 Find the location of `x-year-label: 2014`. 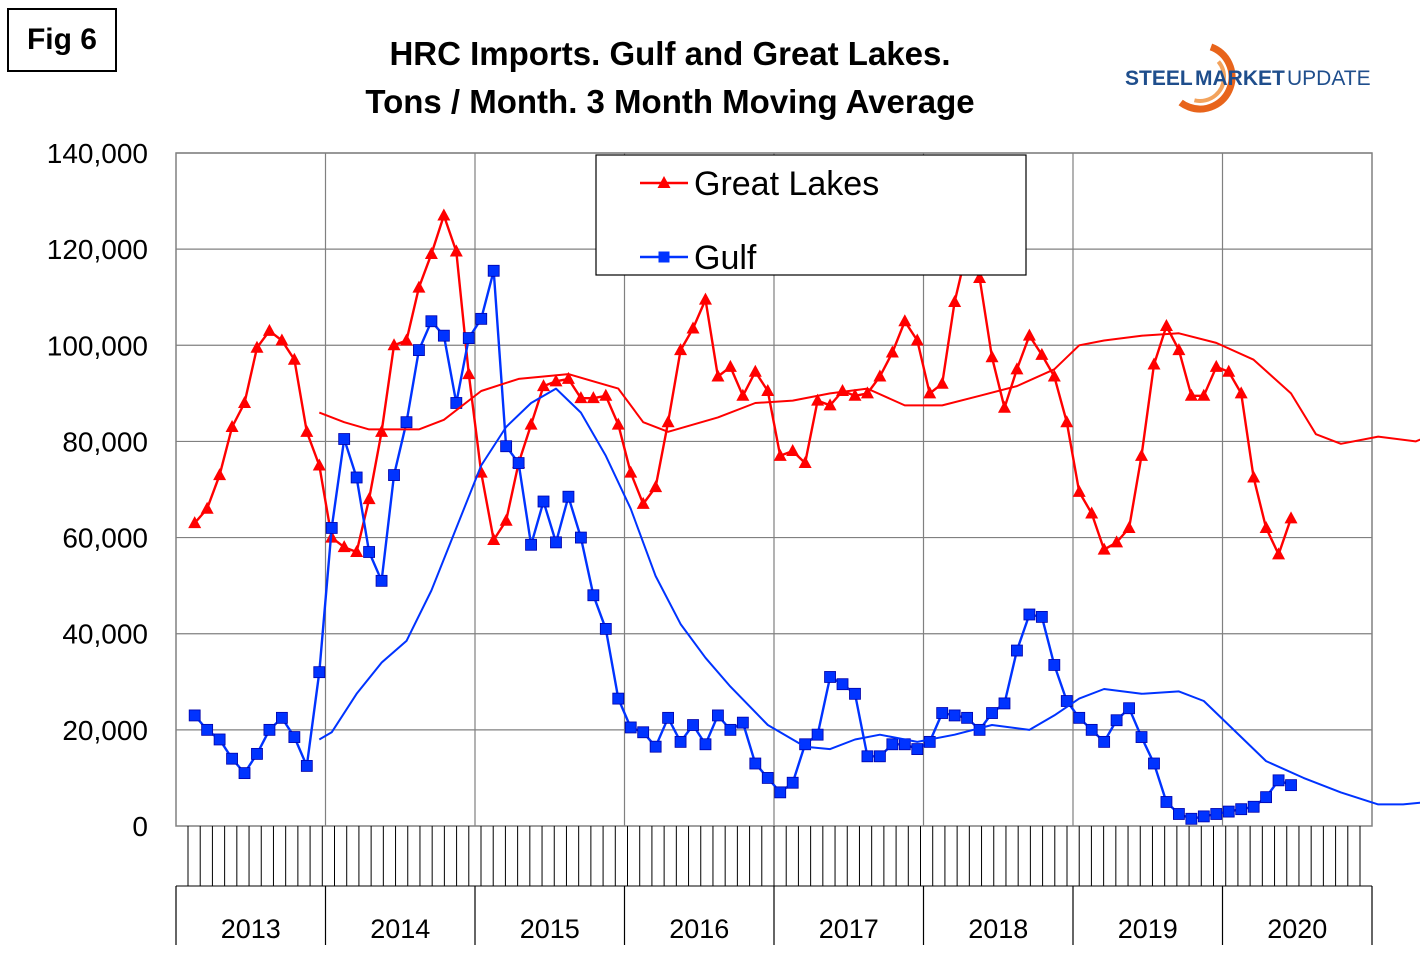

x-year-label: 2014 is located at coordinates (400, 929).